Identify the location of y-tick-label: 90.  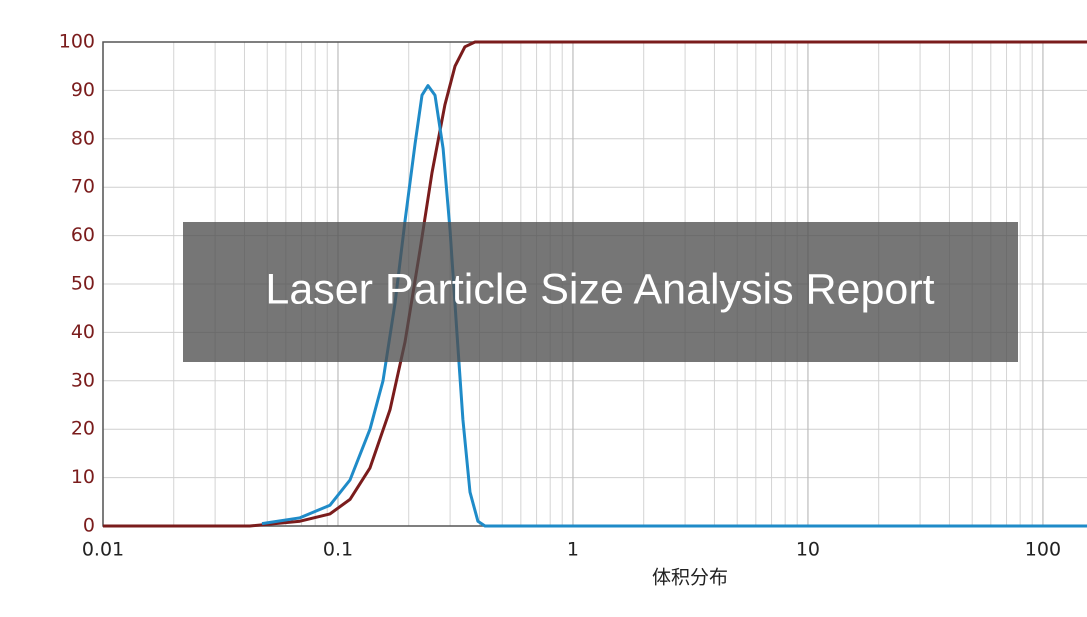
(83, 90).